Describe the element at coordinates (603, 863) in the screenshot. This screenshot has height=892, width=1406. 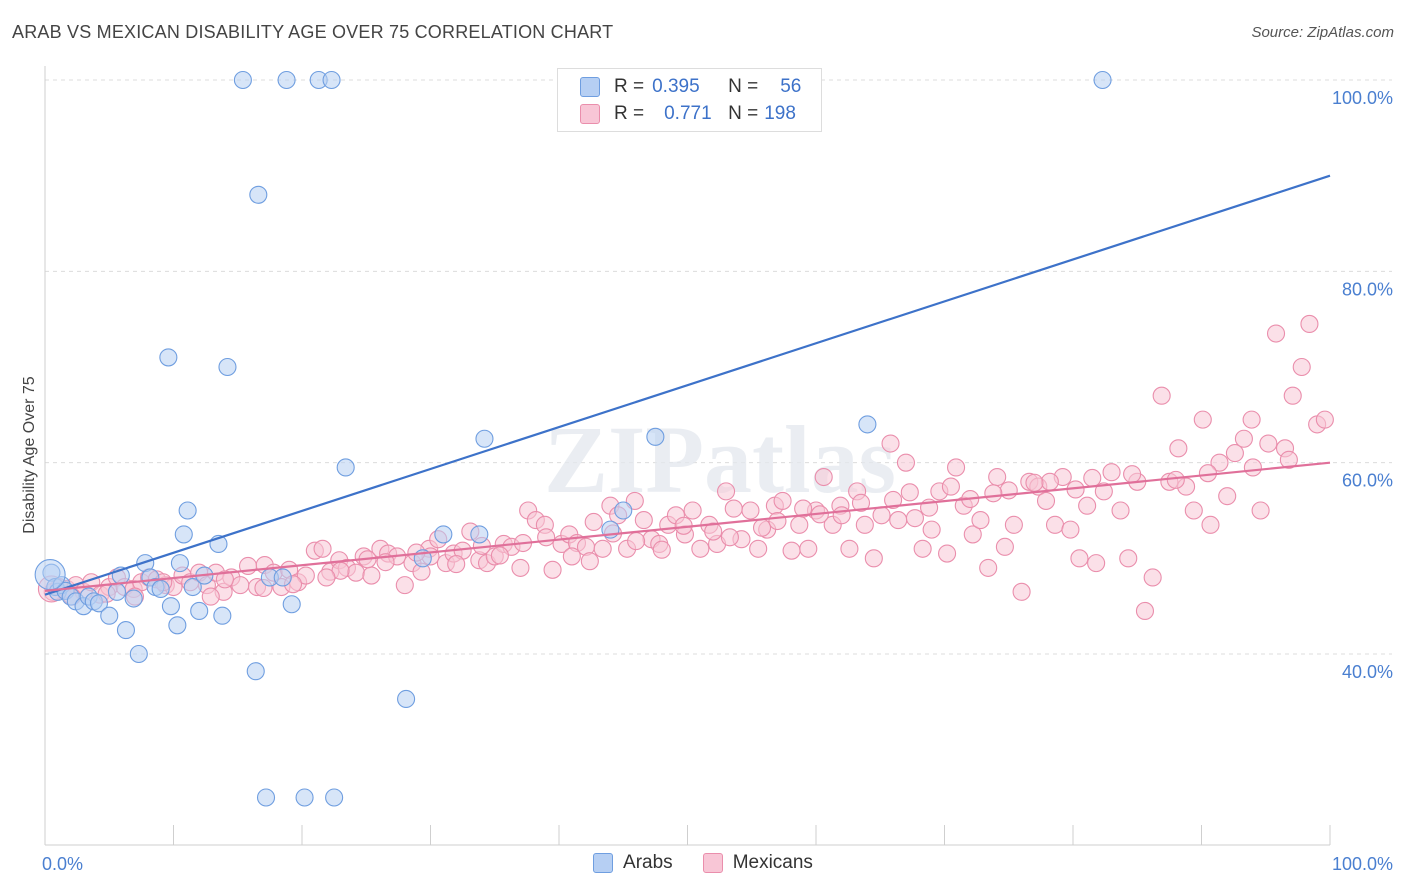
I see `arabs-legend-swatch-icon` at that location.